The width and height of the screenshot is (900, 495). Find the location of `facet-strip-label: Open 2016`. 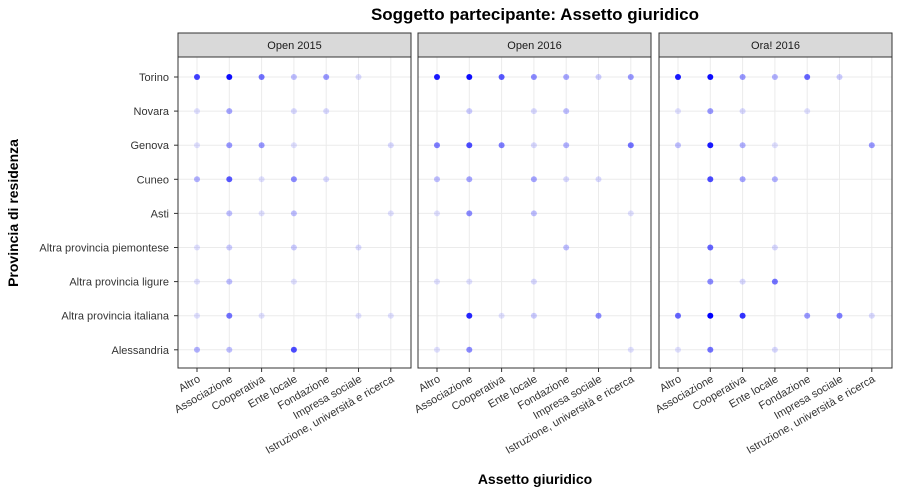

facet-strip-label: Open 2016 is located at coordinates (534, 46).